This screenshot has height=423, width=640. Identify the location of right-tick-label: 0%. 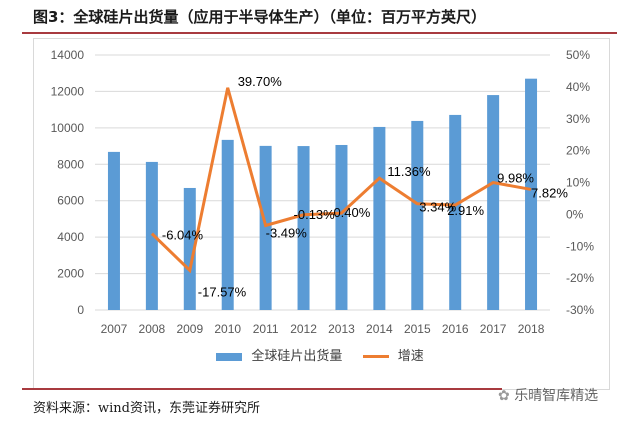
(575, 214).